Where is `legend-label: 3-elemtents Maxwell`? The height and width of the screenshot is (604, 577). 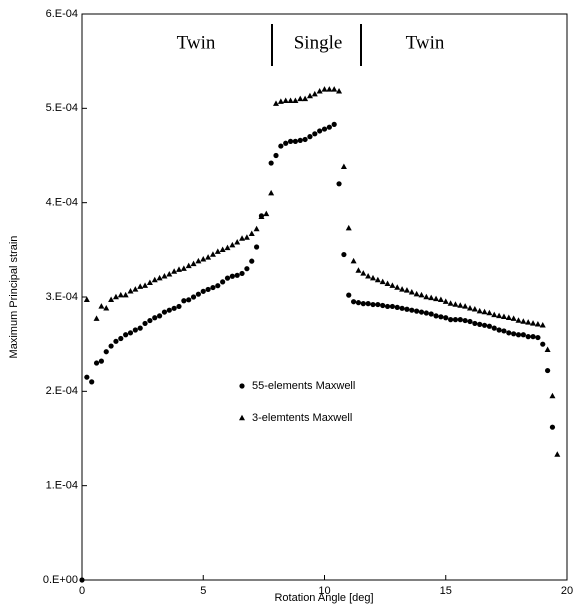
legend-label: 3-elemtents Maxwell is located at coordinates (302, 418).